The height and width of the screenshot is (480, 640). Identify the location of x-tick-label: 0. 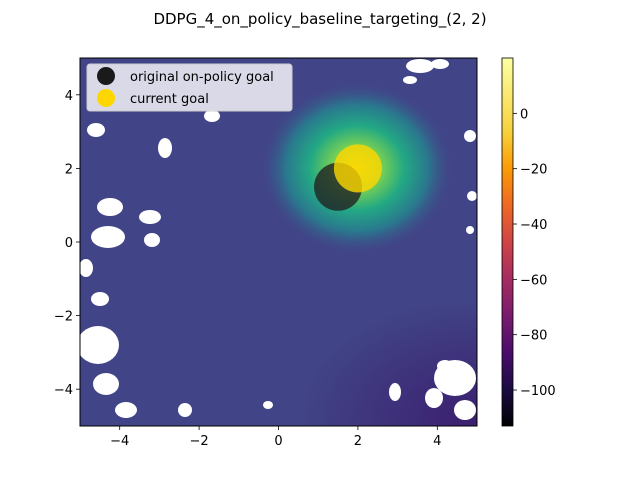
(278, 441).